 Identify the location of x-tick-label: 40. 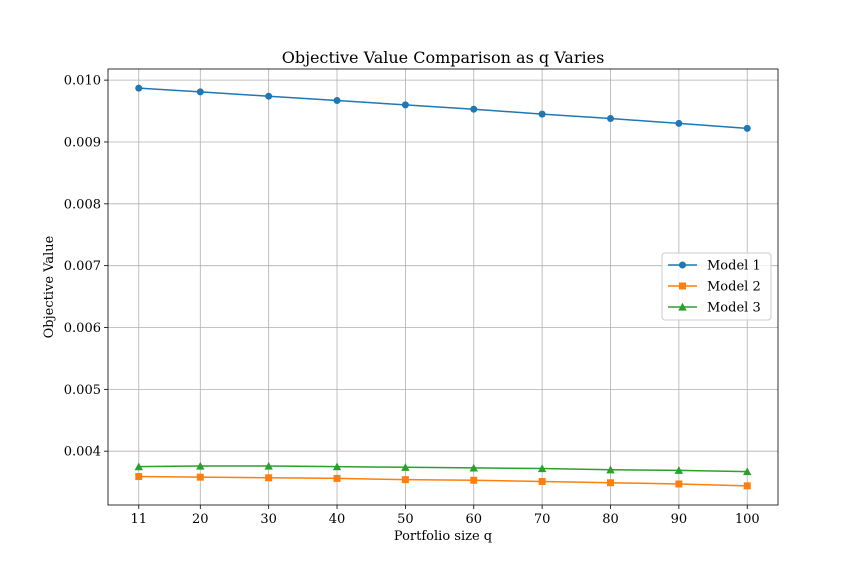
(337, 519).